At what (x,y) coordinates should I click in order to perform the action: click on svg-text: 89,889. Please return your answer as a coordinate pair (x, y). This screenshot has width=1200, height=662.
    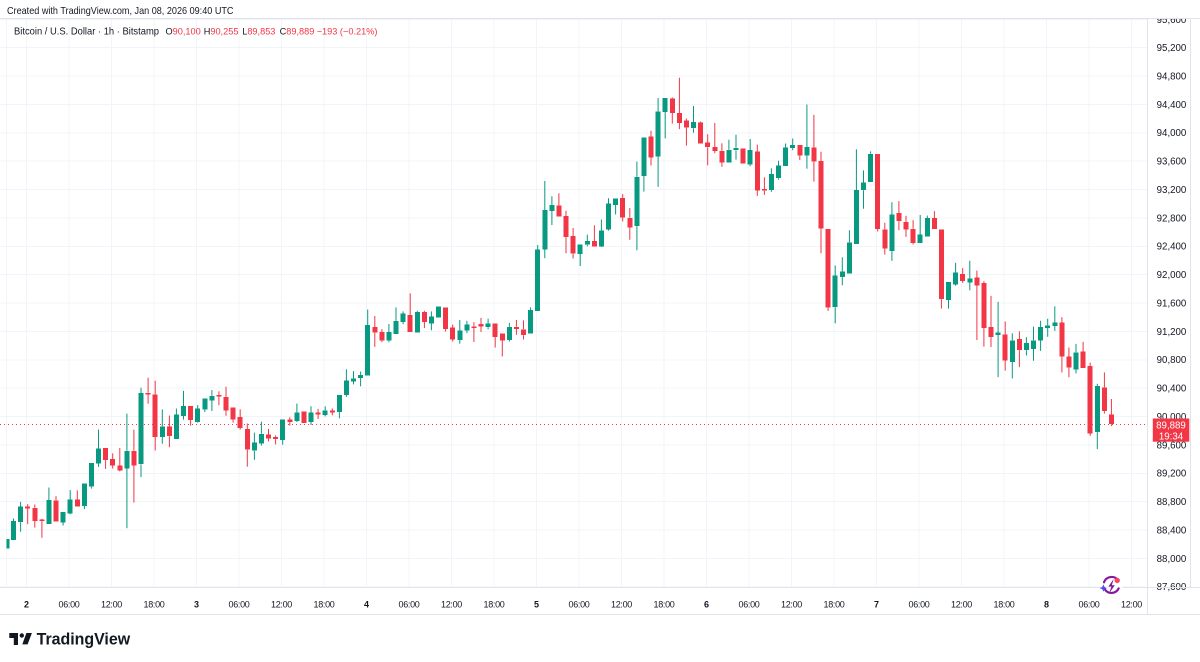
    Looking at the image, I should click on (1171, 425).